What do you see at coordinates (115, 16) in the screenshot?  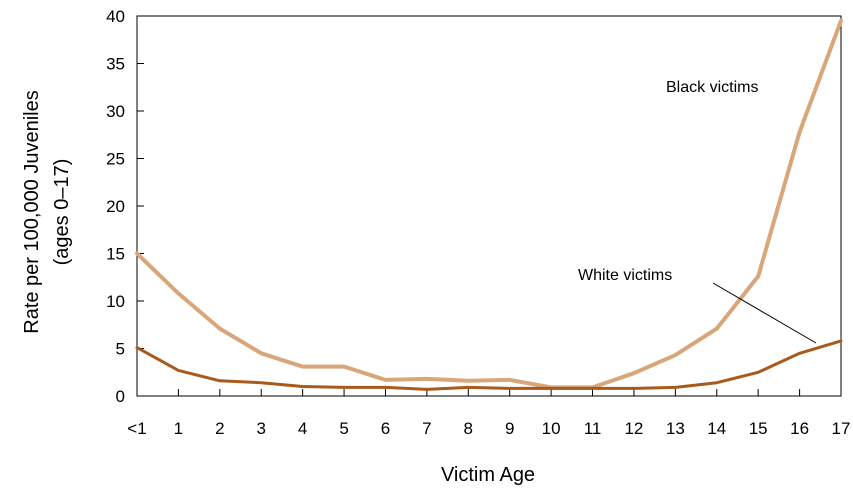 I see `y-tick-label: 40` at bounding box center [115, 16].